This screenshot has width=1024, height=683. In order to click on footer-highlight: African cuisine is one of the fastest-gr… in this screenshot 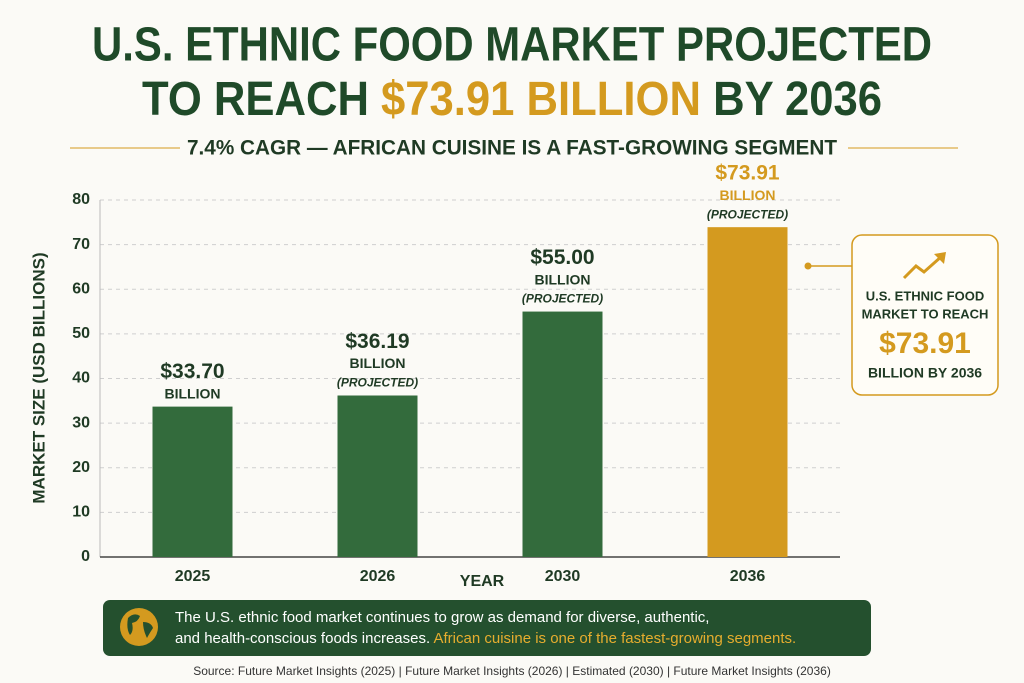, I will do `click(615, 638)`.